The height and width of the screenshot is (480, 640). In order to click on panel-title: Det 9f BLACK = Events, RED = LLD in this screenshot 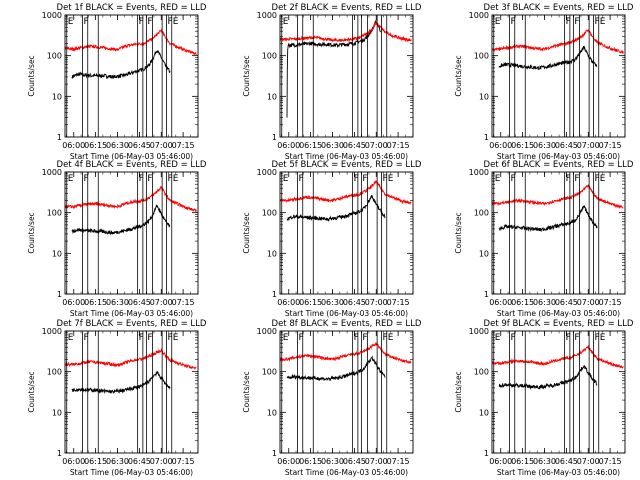, I will do `click(559, 324)`.